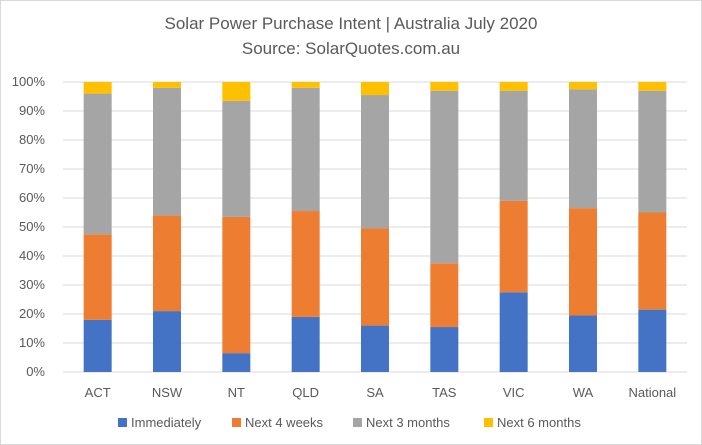 Image resolution: width=702 pixels, height=445 pixels. What do you see at coordinates (284, 422) in the screenshot?
I see `legend-label: Next 4 weeks` at bounding box center [284, 422].